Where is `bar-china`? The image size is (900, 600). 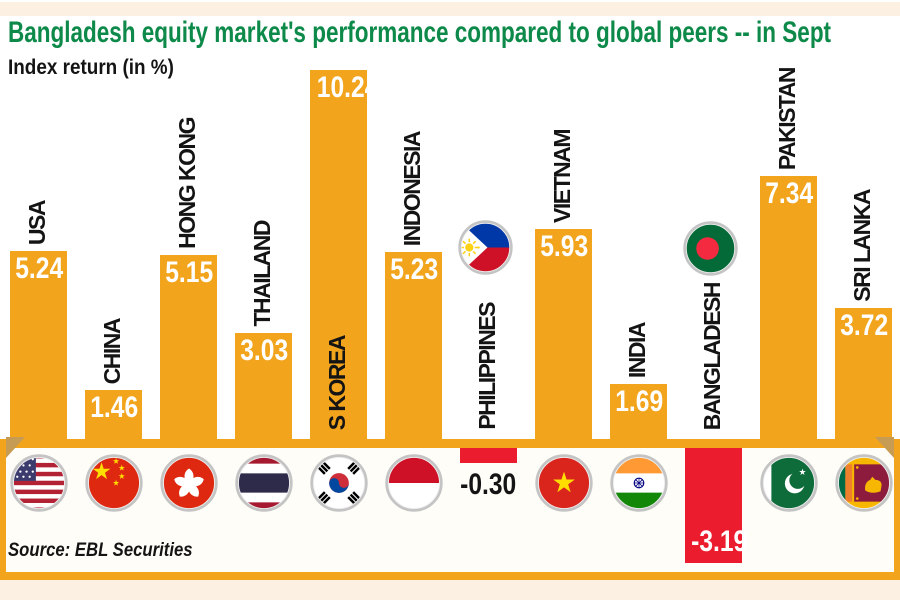 bar-china is located at coordinates (113, 419).